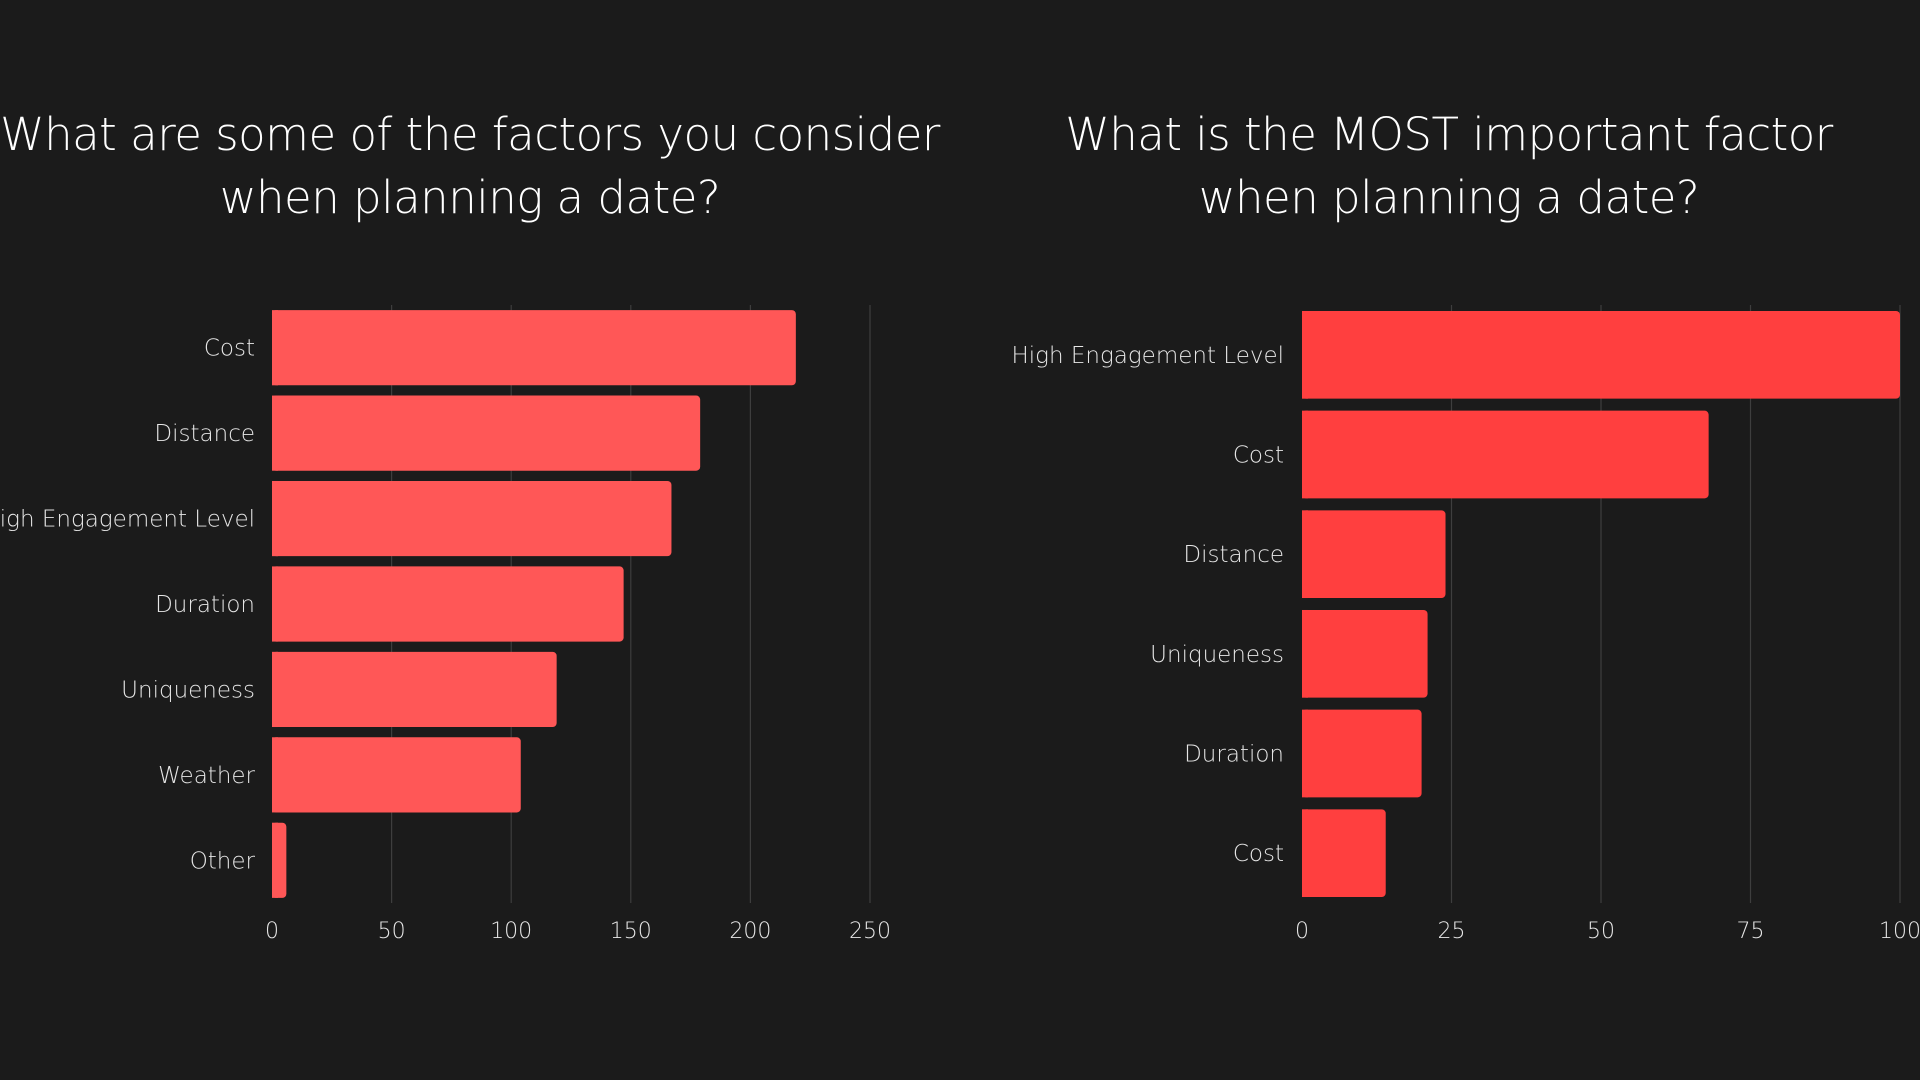 The height and width of the screenshot is (1080, 1920). Describe the element at coordinates (870, 931) in the screenshot. I see `left-x-tick-label-5: 250` at that location.